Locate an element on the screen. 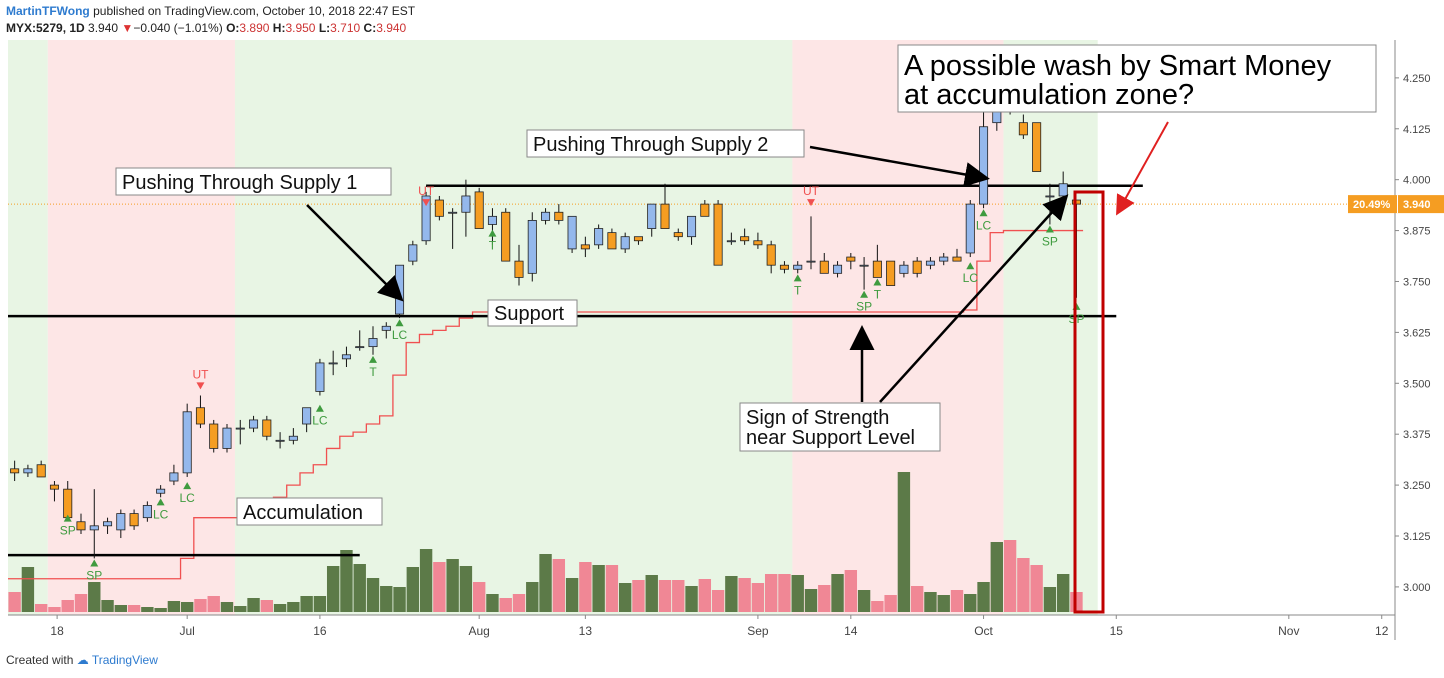 This screenshot has height=678, width=1444. y-tick-label: 4.250 is located at coordinates (1417, 79).